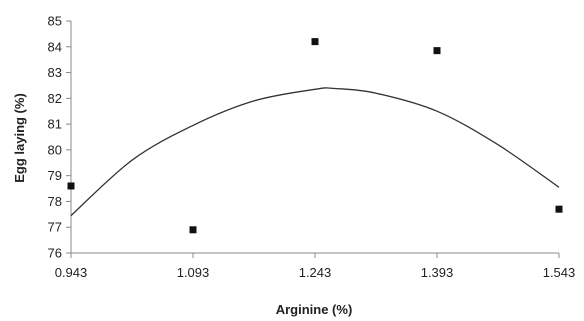 The image size is (584, 321). I want to click on y-tick-label: 81, so click(55, 124).